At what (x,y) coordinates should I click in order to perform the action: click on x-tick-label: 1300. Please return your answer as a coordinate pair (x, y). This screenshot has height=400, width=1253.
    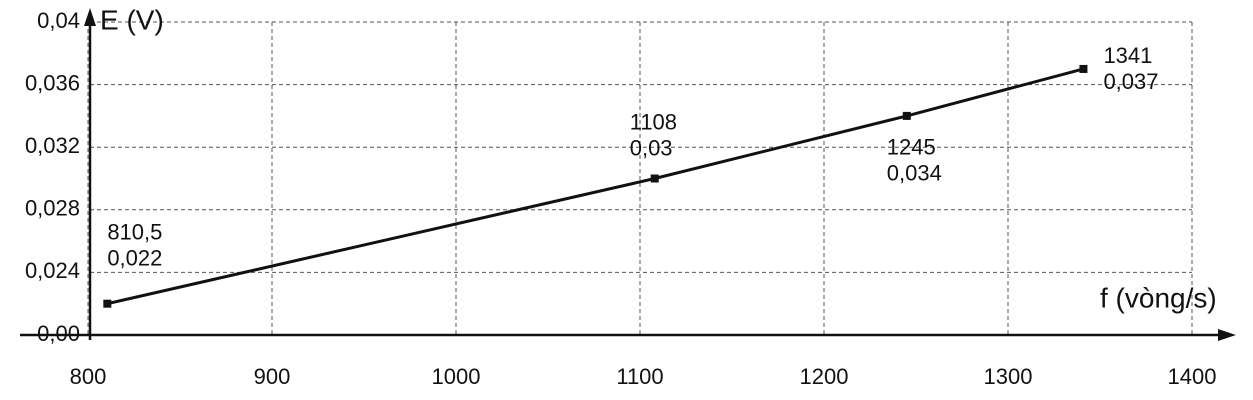
    Looking at the image, I should click on (1008, 376).